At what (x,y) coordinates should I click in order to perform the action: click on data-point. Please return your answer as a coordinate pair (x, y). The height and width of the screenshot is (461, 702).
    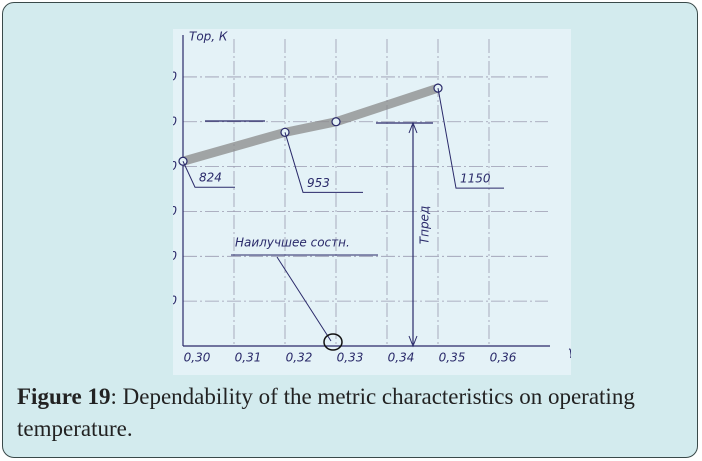
    Looking at the image, I should click on (336, 122).